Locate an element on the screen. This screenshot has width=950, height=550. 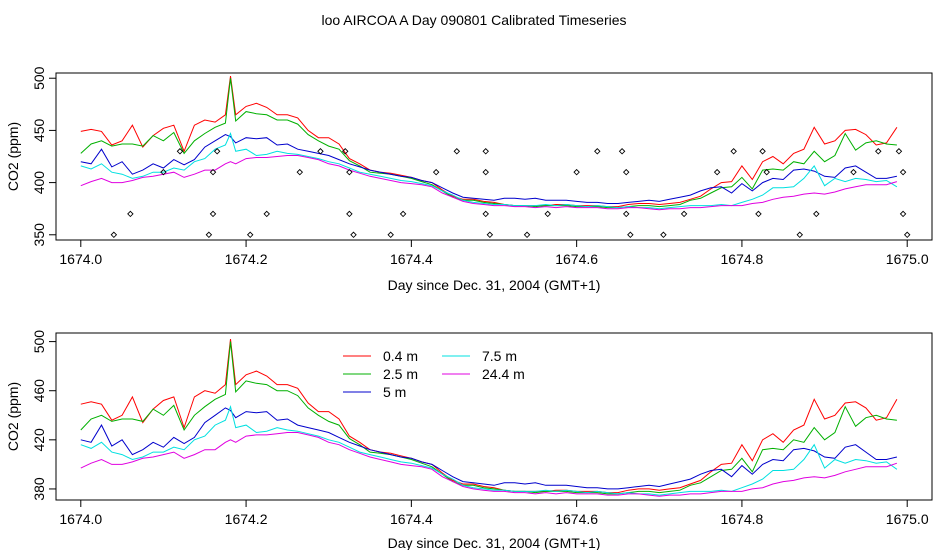
y-tick-label: 420 is located at coordinates (39, 440).